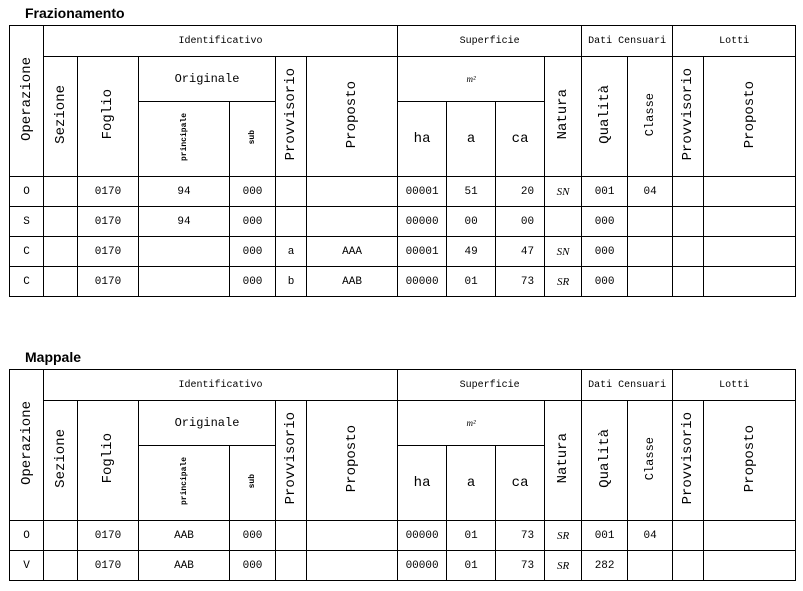  What do you see at coordinates (520, 191) in the screenshot?
I see `table-cell: 20` at bounding box center [520, 191].